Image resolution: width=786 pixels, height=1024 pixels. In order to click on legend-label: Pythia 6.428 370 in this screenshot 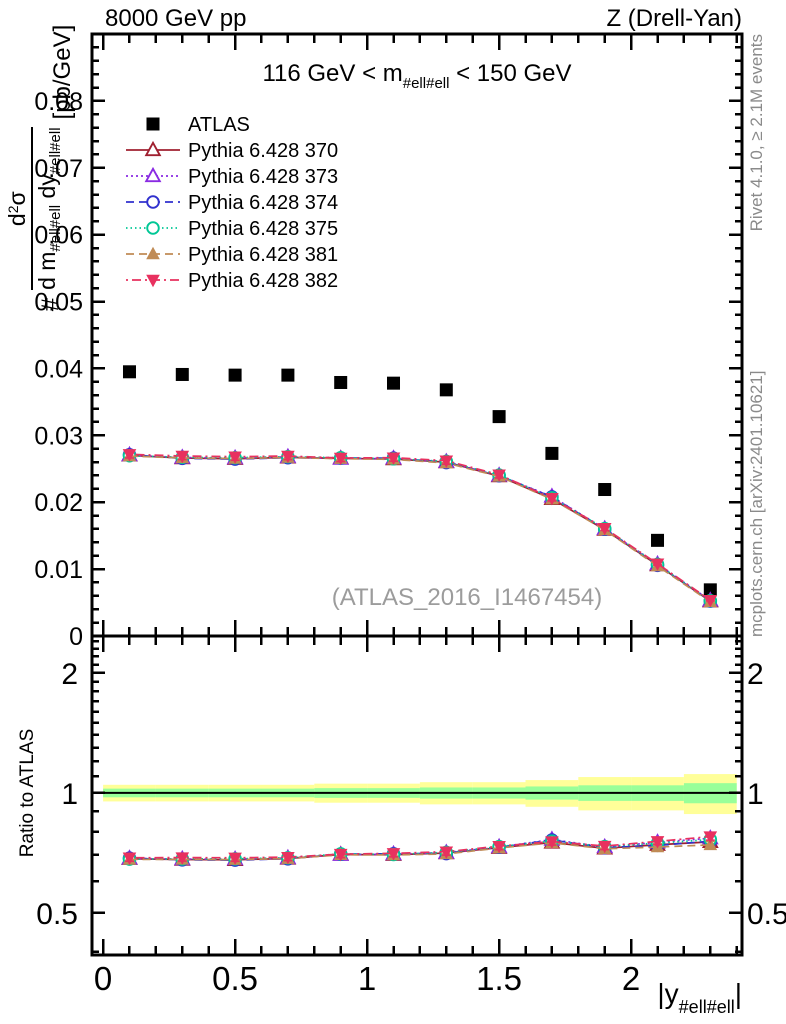, I will do `click(263, 151)`.